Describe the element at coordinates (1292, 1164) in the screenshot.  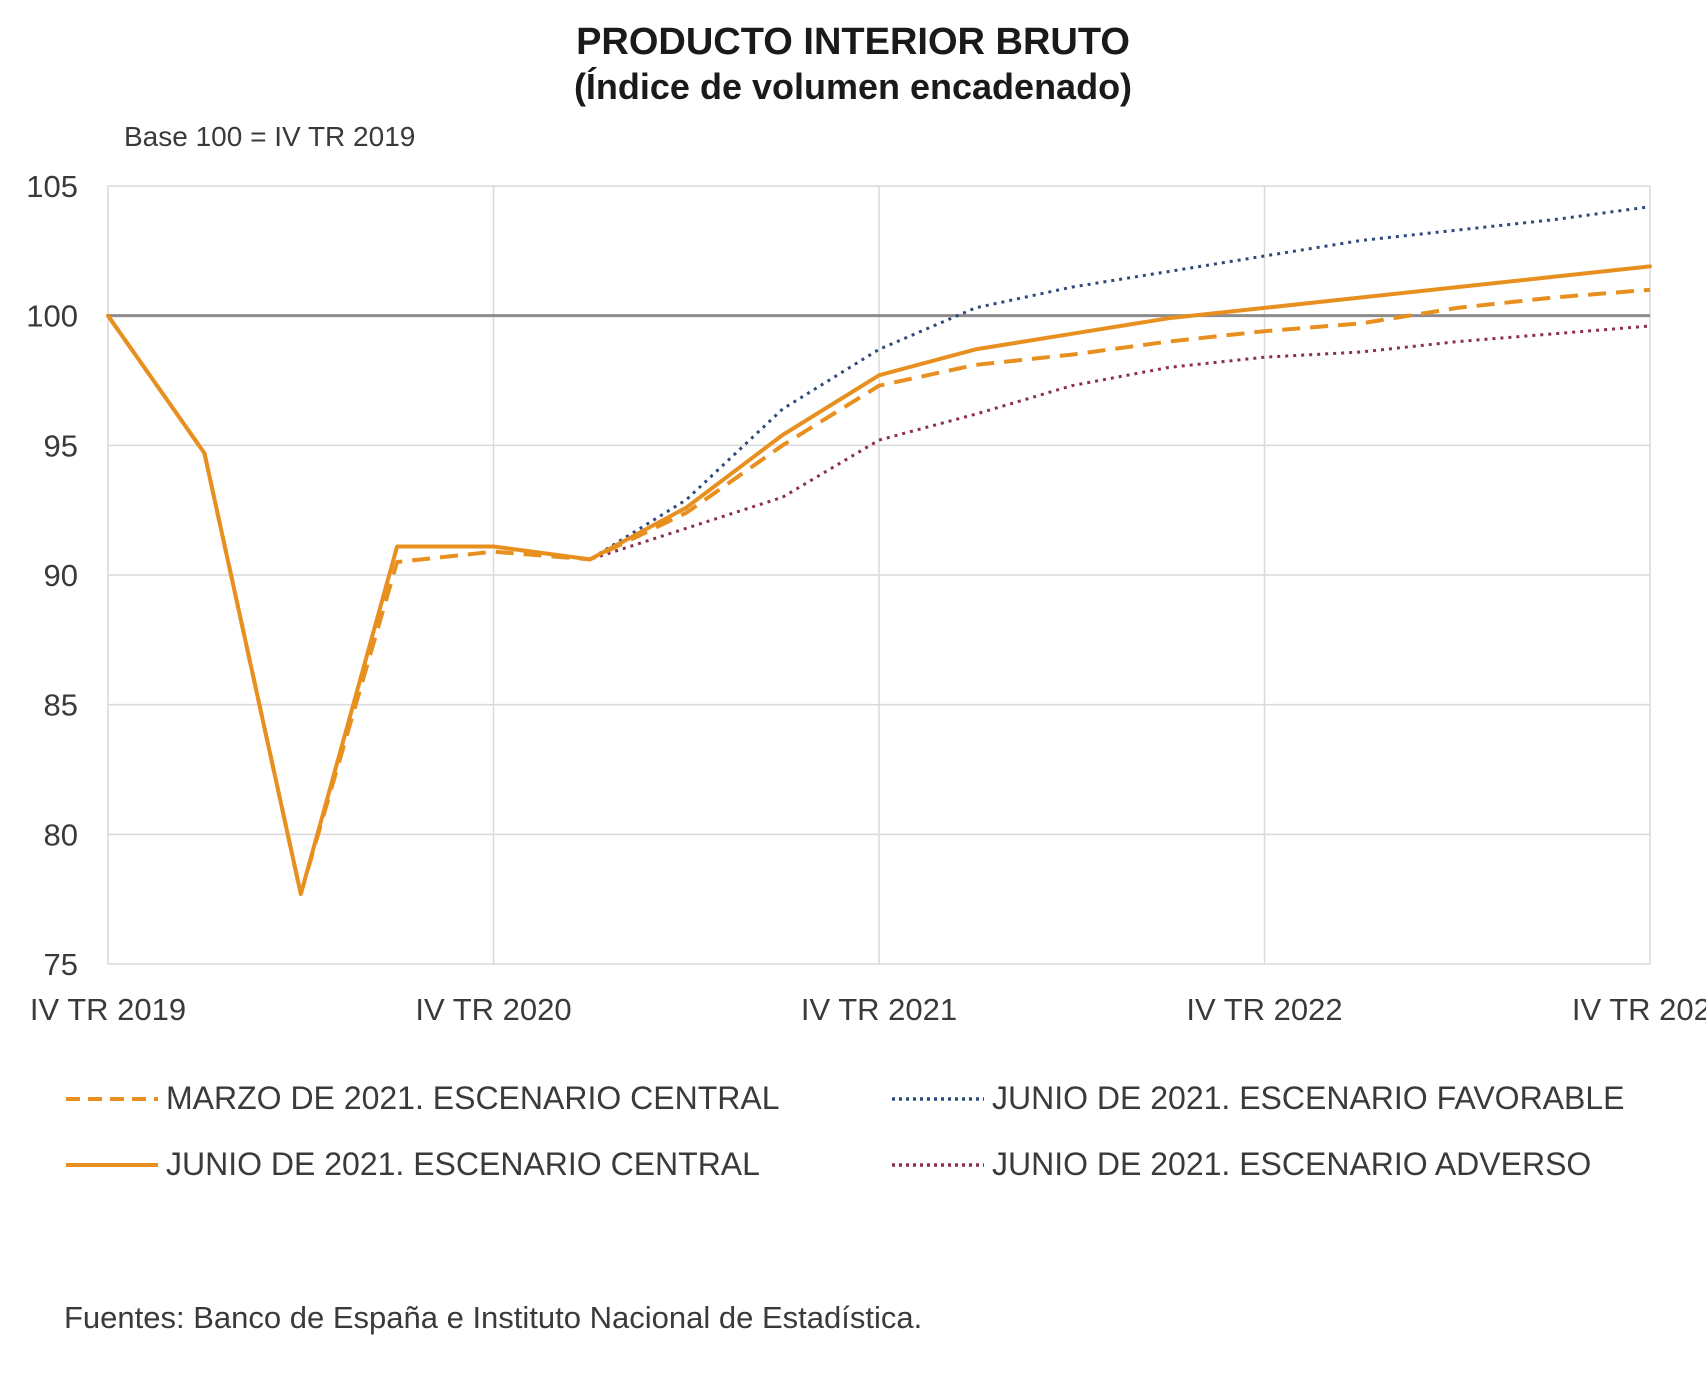
I see `legend-label: JUNIO DE 2021. ESCENARIO ADVERSO` at that location.